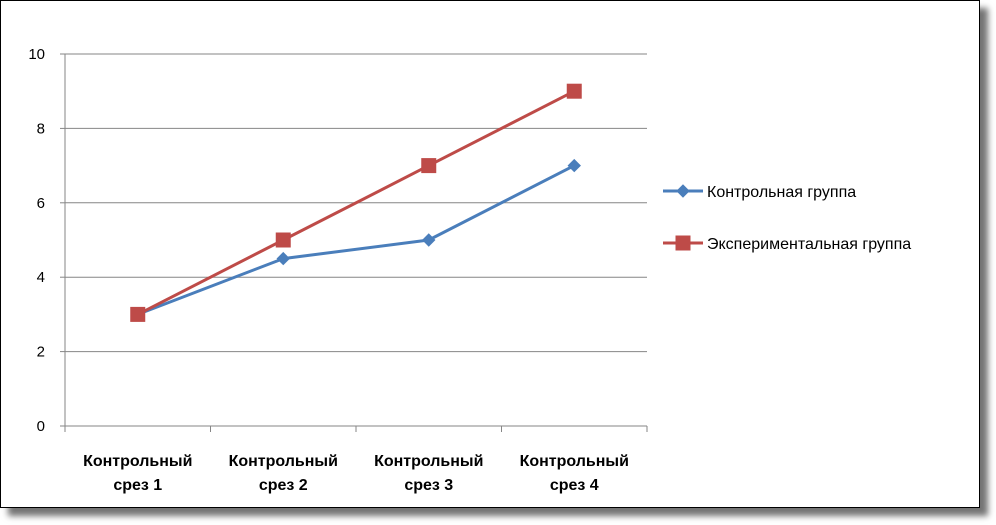  What do you see at coordinates (574, 473) in the screenshot?
I see `x-category-label: Контрольный срез 4` at bounding box center [574, 473].